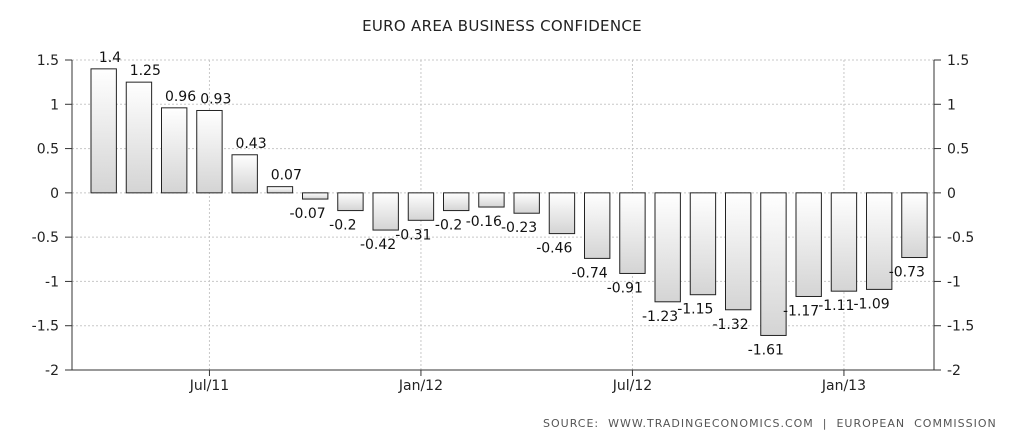  I want to click on y-tick-label-right: 0.5, so click(958, 150).